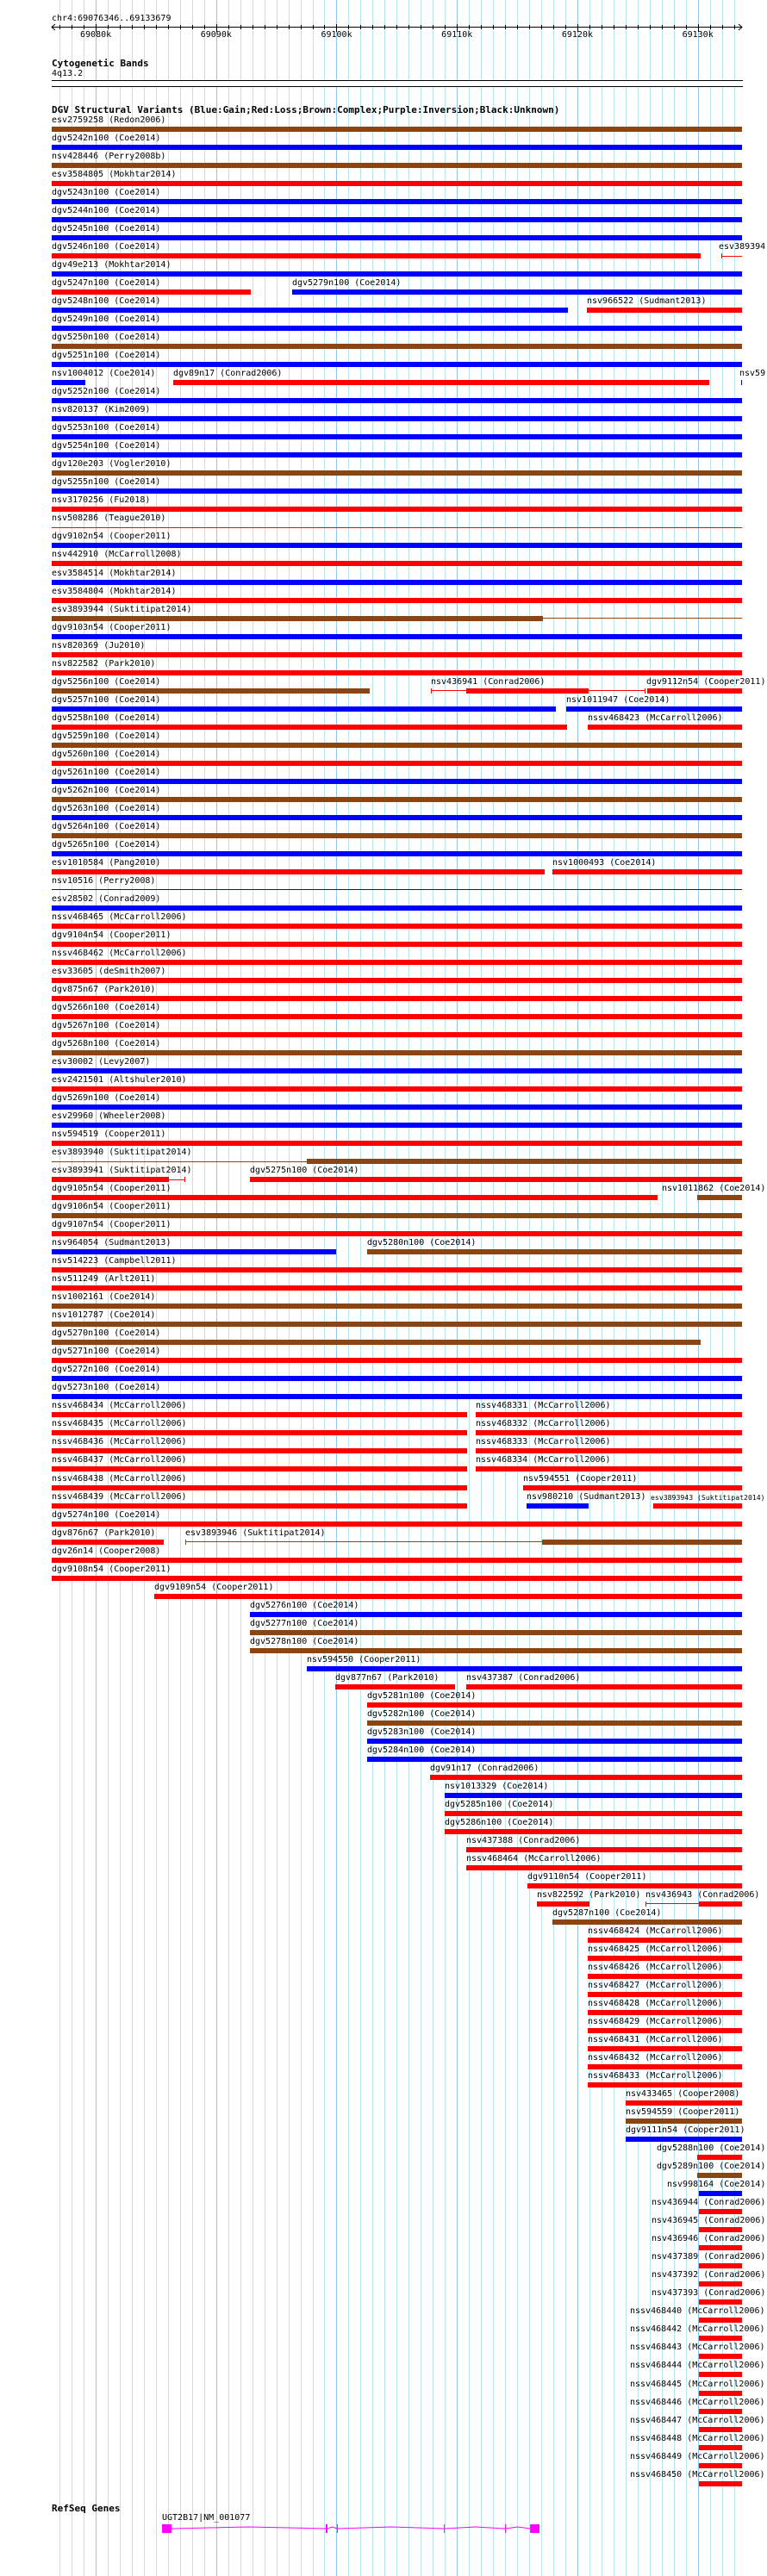 This screenshot has height=2576, width=767. Describe the element at coordinates (109, 519) in the screenshot. I see `variant-label: nsv508286 (Teague2010)` at that location.